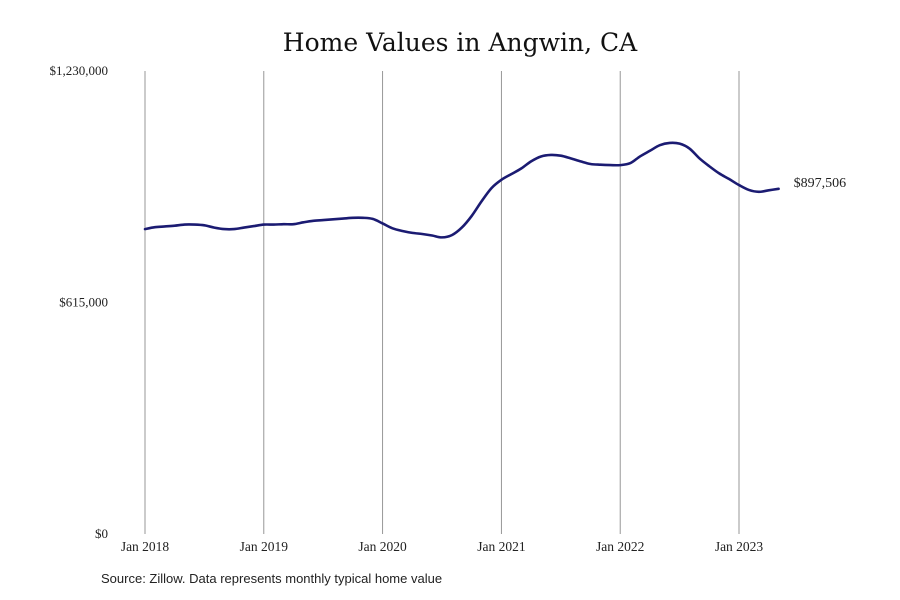 The width and height of the screenshot is (900, 600). What do you see at coordinates (101, 533) in the screenshot?
I see `y-tick-label: $0` at bounding box center [101, 533].